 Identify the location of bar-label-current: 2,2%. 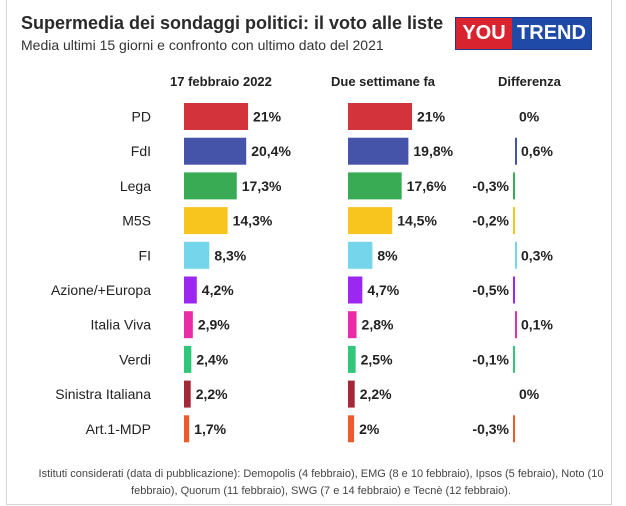
(212, 394).